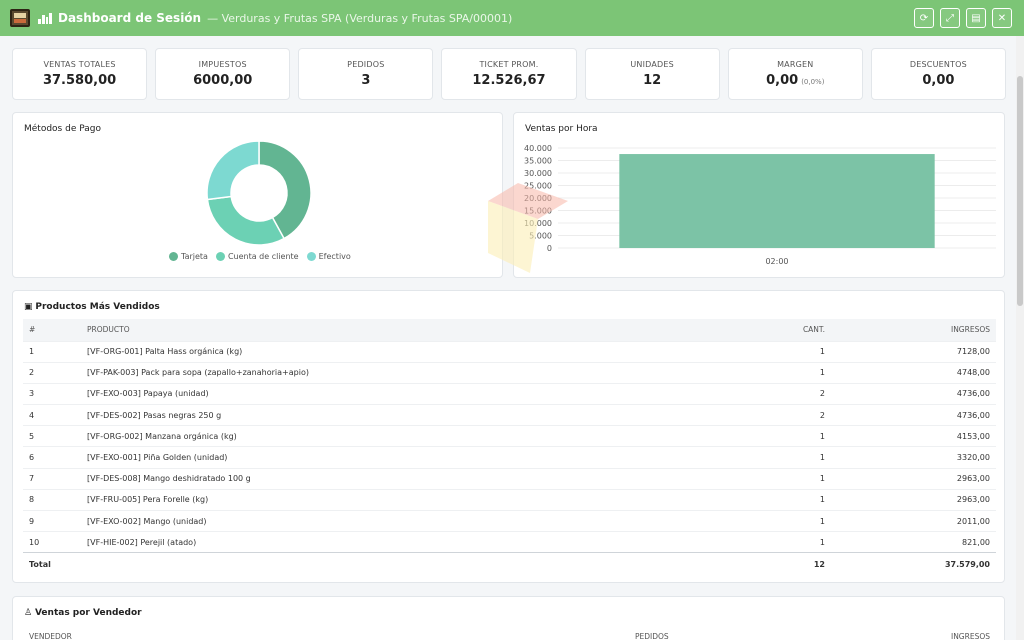 The height and width of the screenshot is (640, 1024). Describe the element at coordinates (401, 330) in the screenshot. I see `col-product: PRODUCTO` at that location.